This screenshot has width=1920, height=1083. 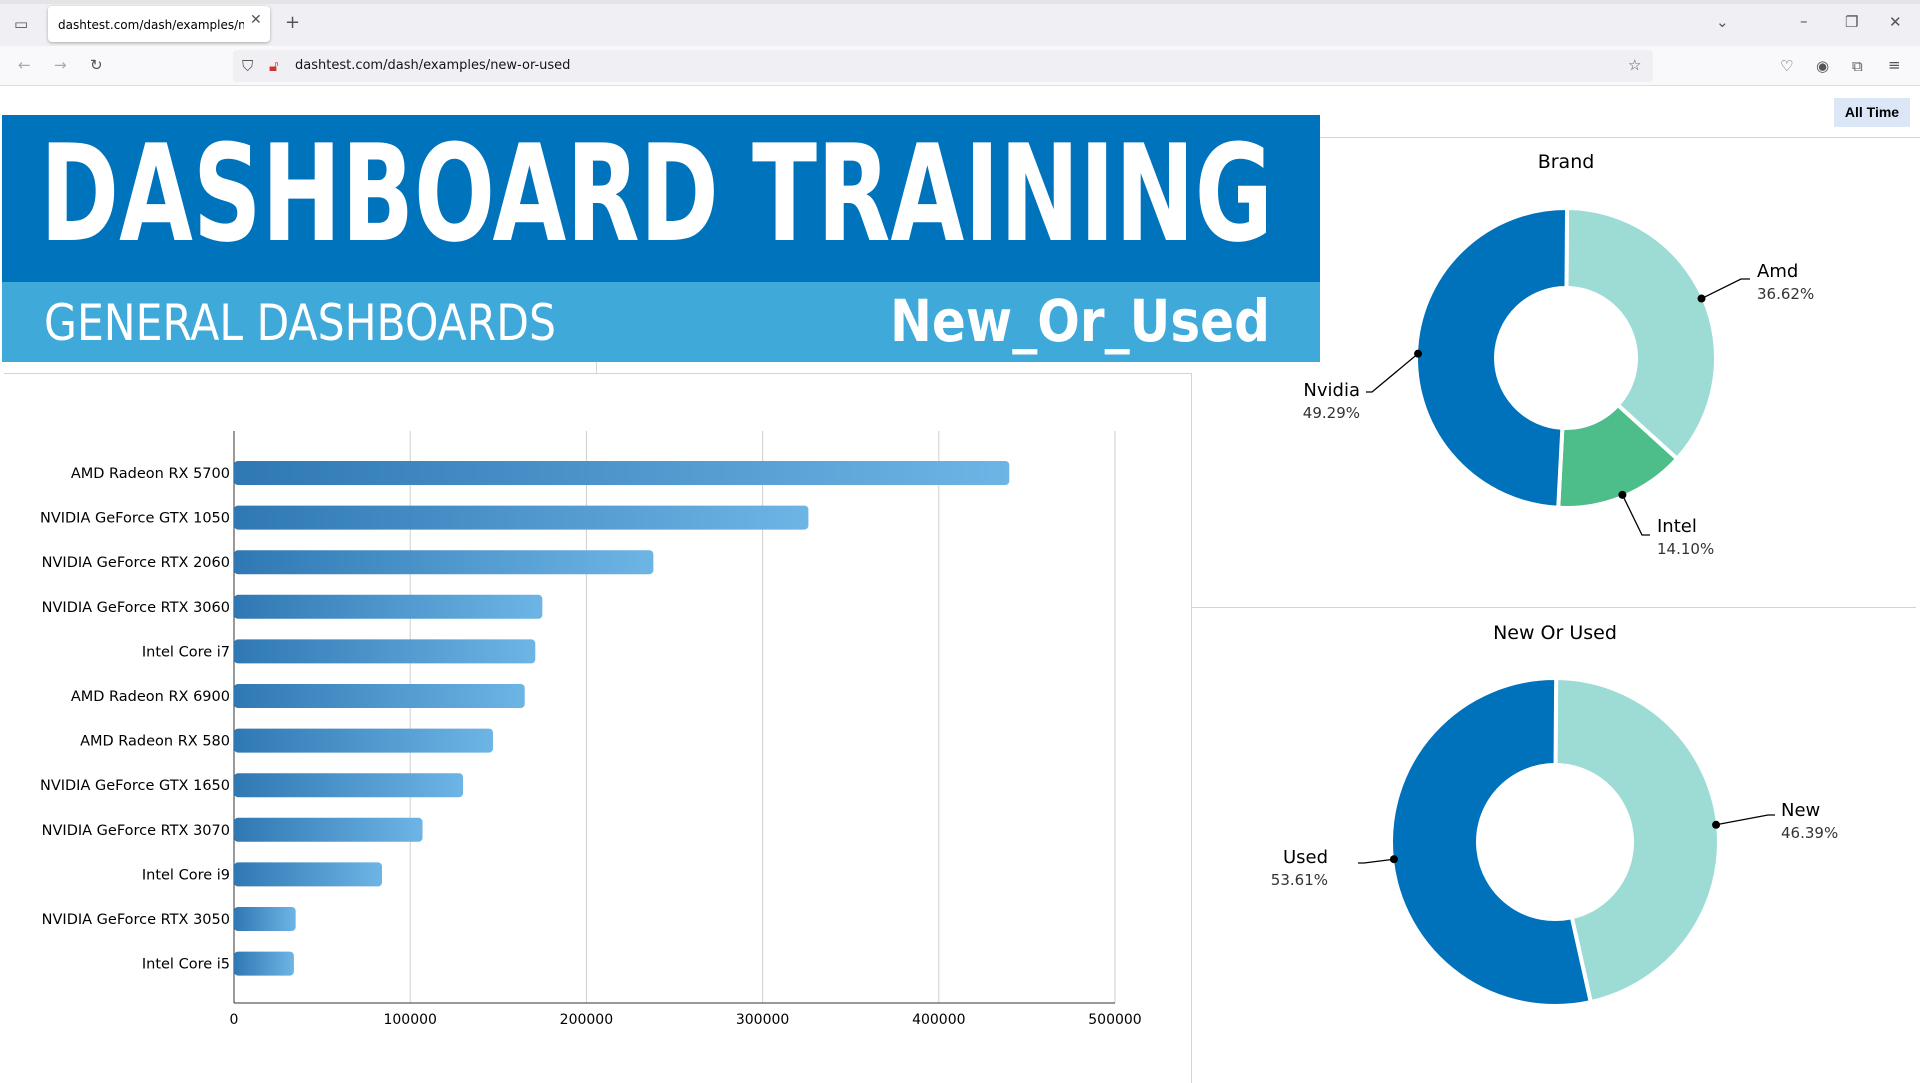 What do you see at coordinates (150, 697) in the screenshot?
I see `category-label: AMD Radeon RX 6900` at bounding box center [150, 697].